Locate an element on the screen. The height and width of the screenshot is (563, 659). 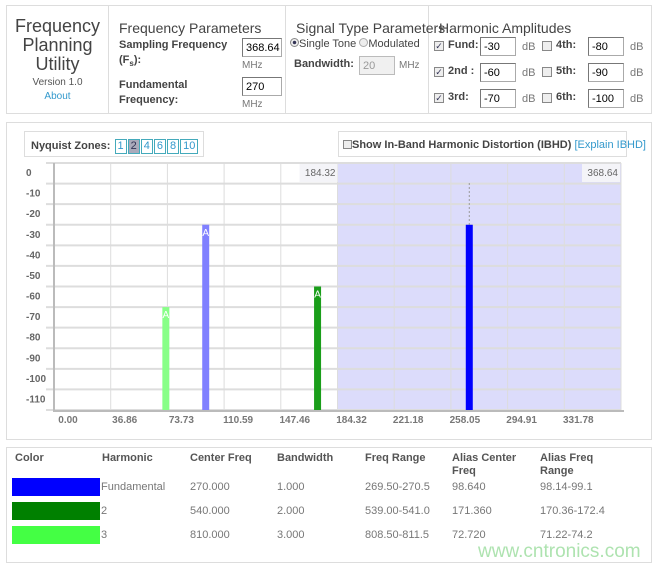
nyquist-zones: Nyquist Zones: 1 2 4 6 8 10 is located at coordinates (114, 144).